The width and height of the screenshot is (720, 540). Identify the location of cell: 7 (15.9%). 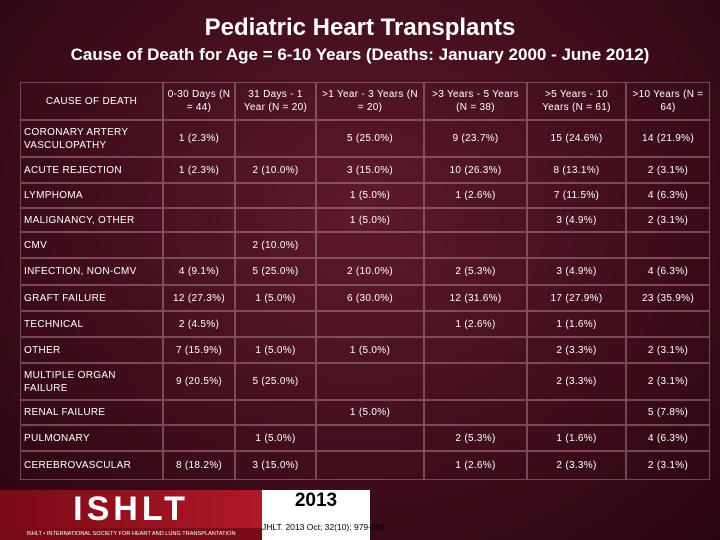
(199, 350).